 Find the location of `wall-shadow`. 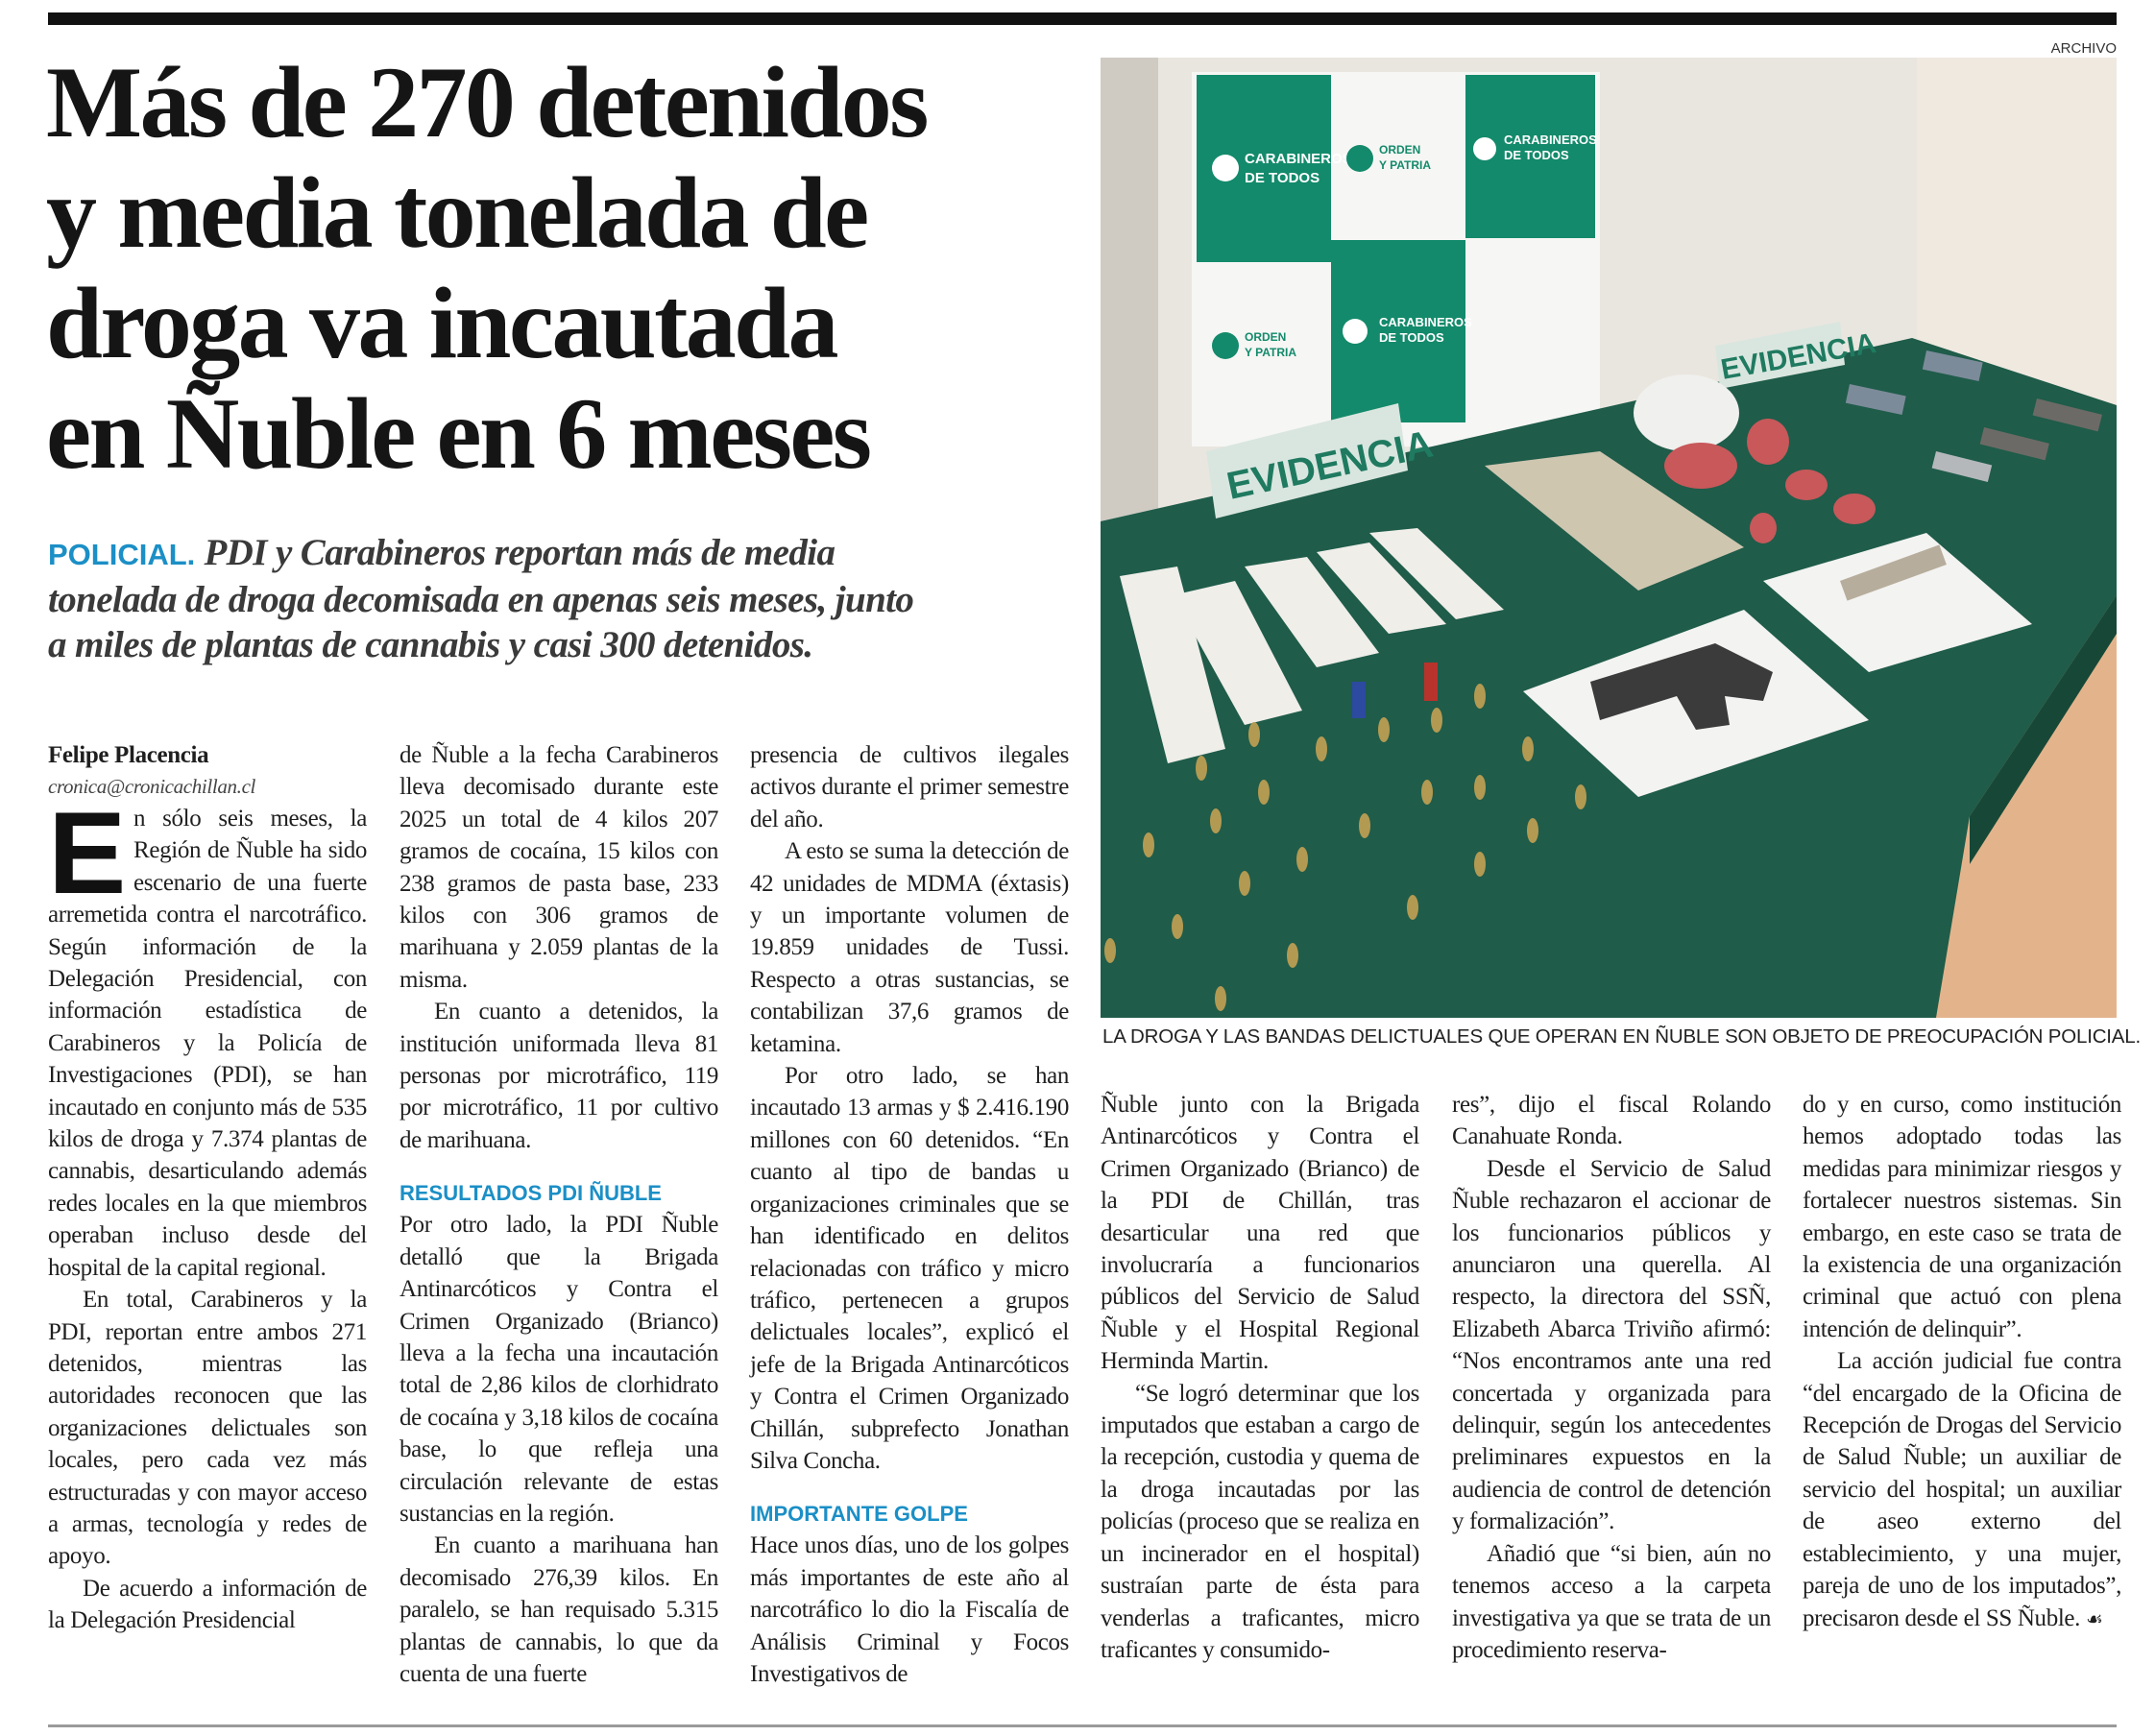

wall-shadow is located at coordinates (1129, 307).